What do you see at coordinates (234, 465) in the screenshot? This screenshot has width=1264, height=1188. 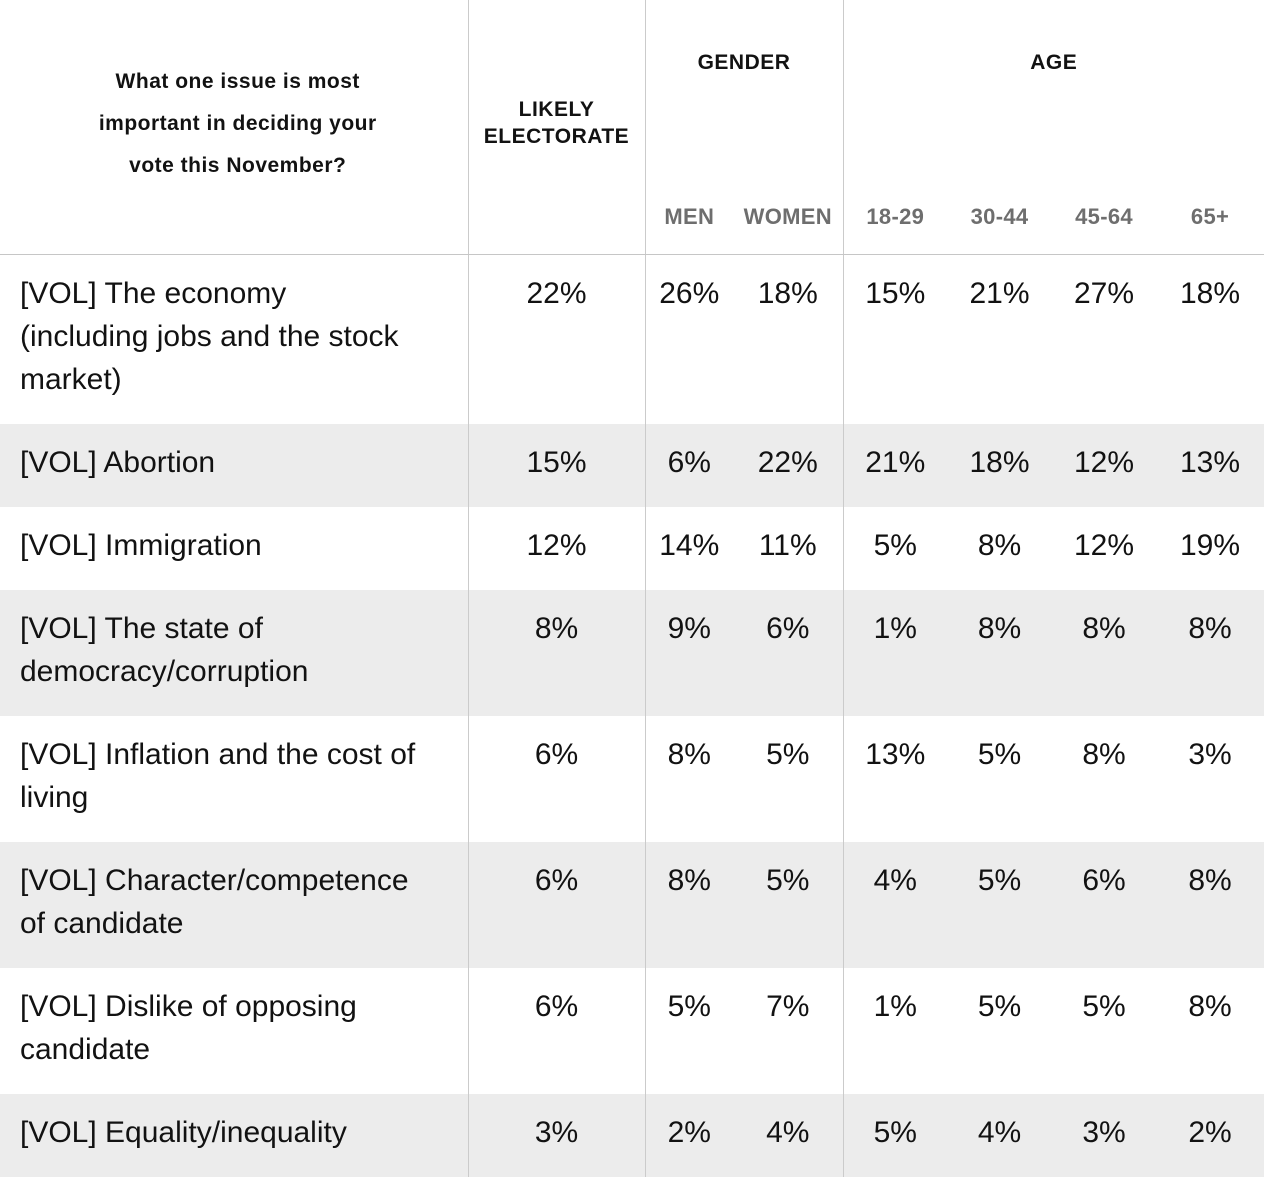 I see `row-label: [VOL] Abortion` at bounding box center [234, 465].